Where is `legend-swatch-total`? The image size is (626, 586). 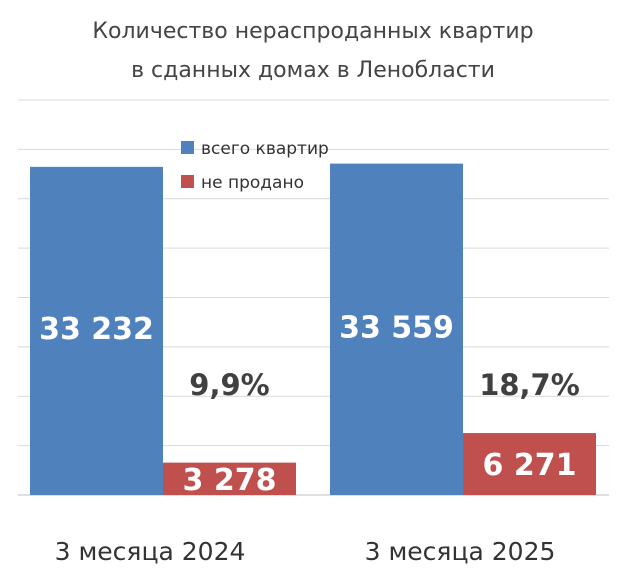 legend-swatch-total is located at coordinates (187, 147).